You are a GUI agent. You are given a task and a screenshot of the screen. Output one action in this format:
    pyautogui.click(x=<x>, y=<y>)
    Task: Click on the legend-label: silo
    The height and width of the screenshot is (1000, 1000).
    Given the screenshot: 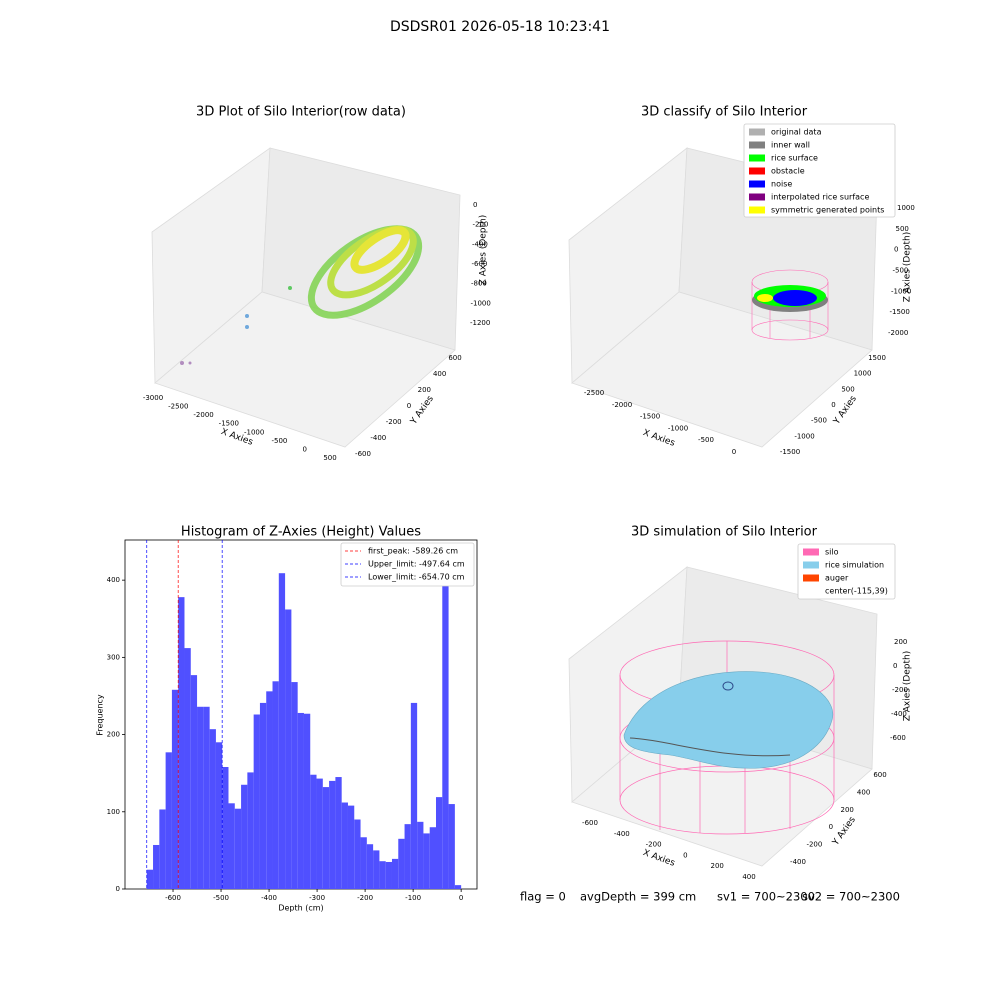 What is the action you would take?
    pyautogui.click(x=832, y=552)
    